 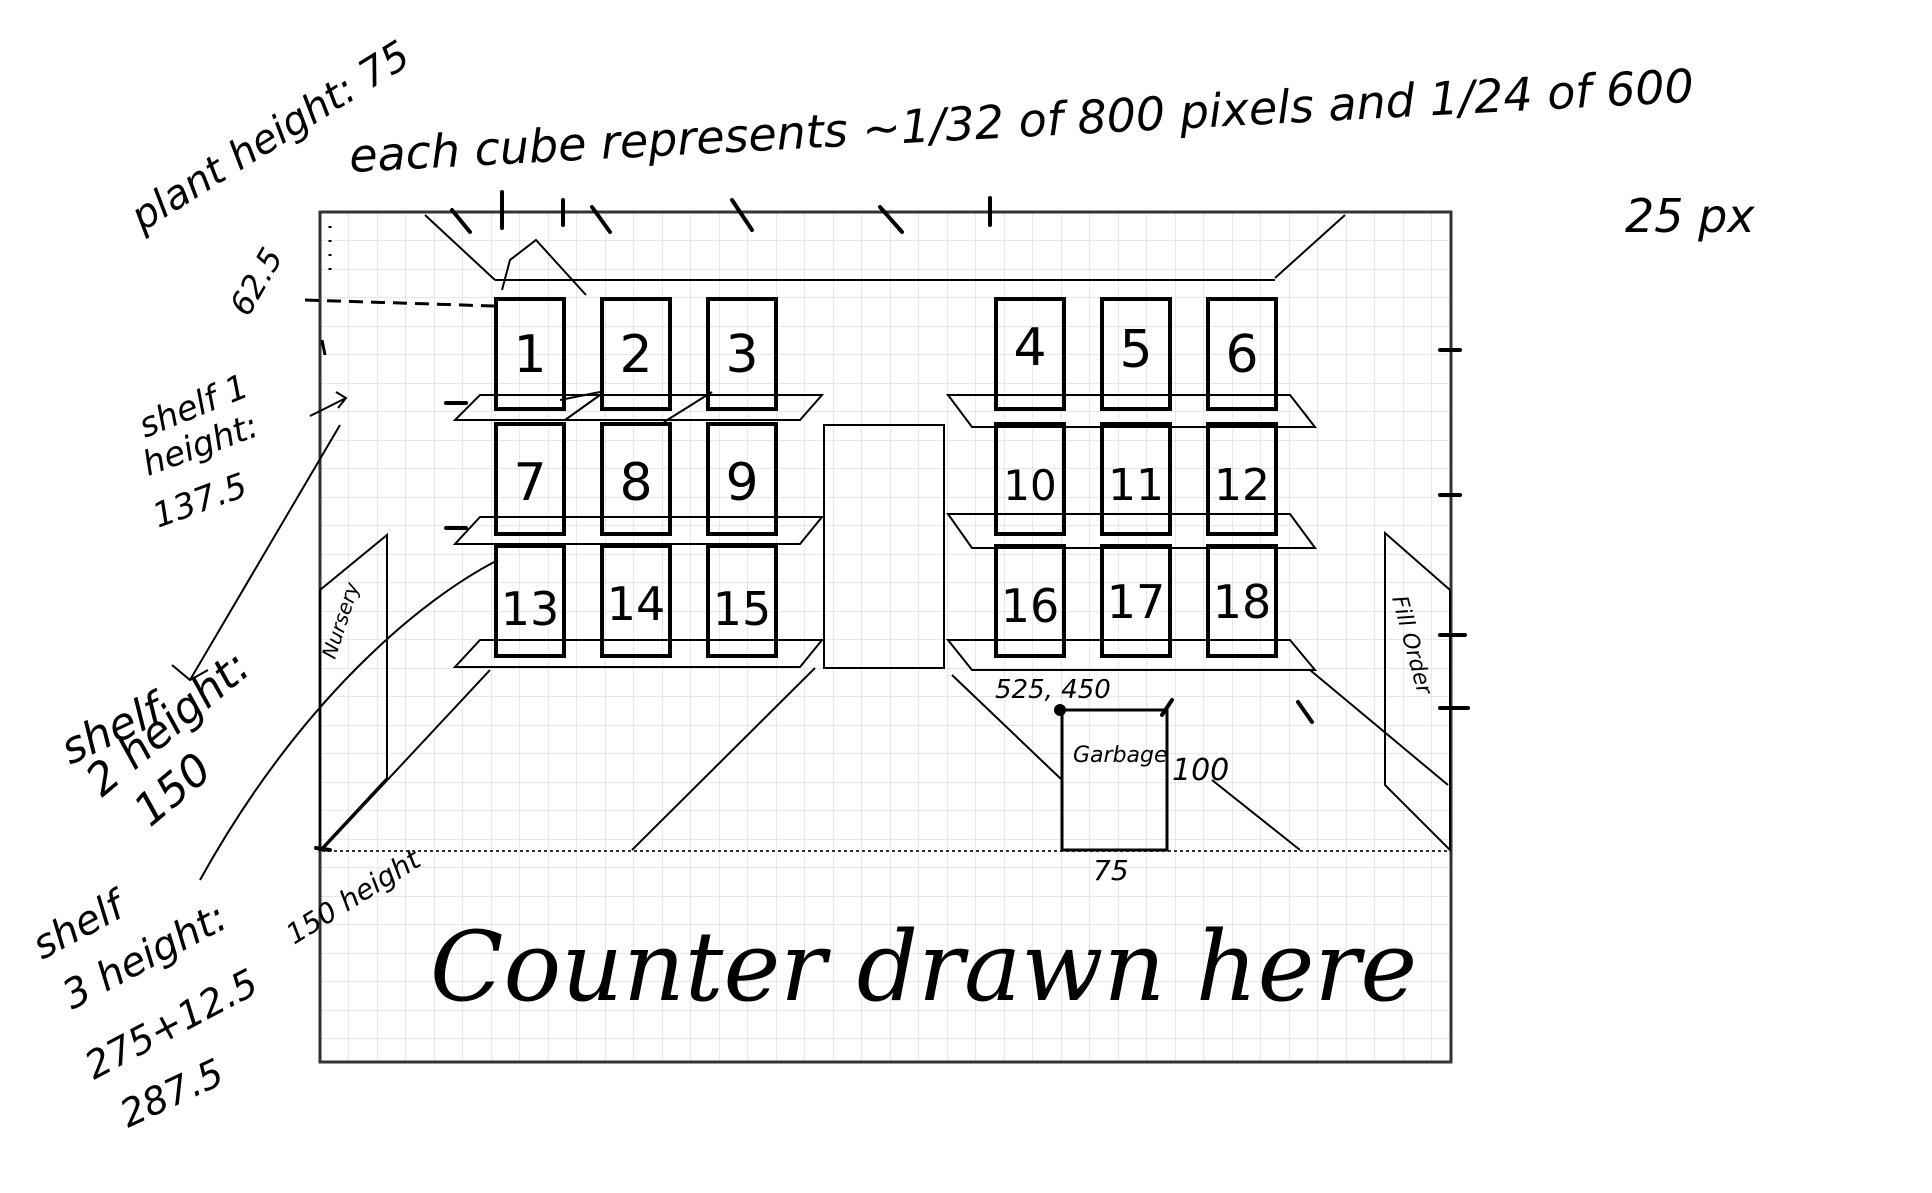 I want to click on plant-slot-number: 2, so click(x=635, y=355).